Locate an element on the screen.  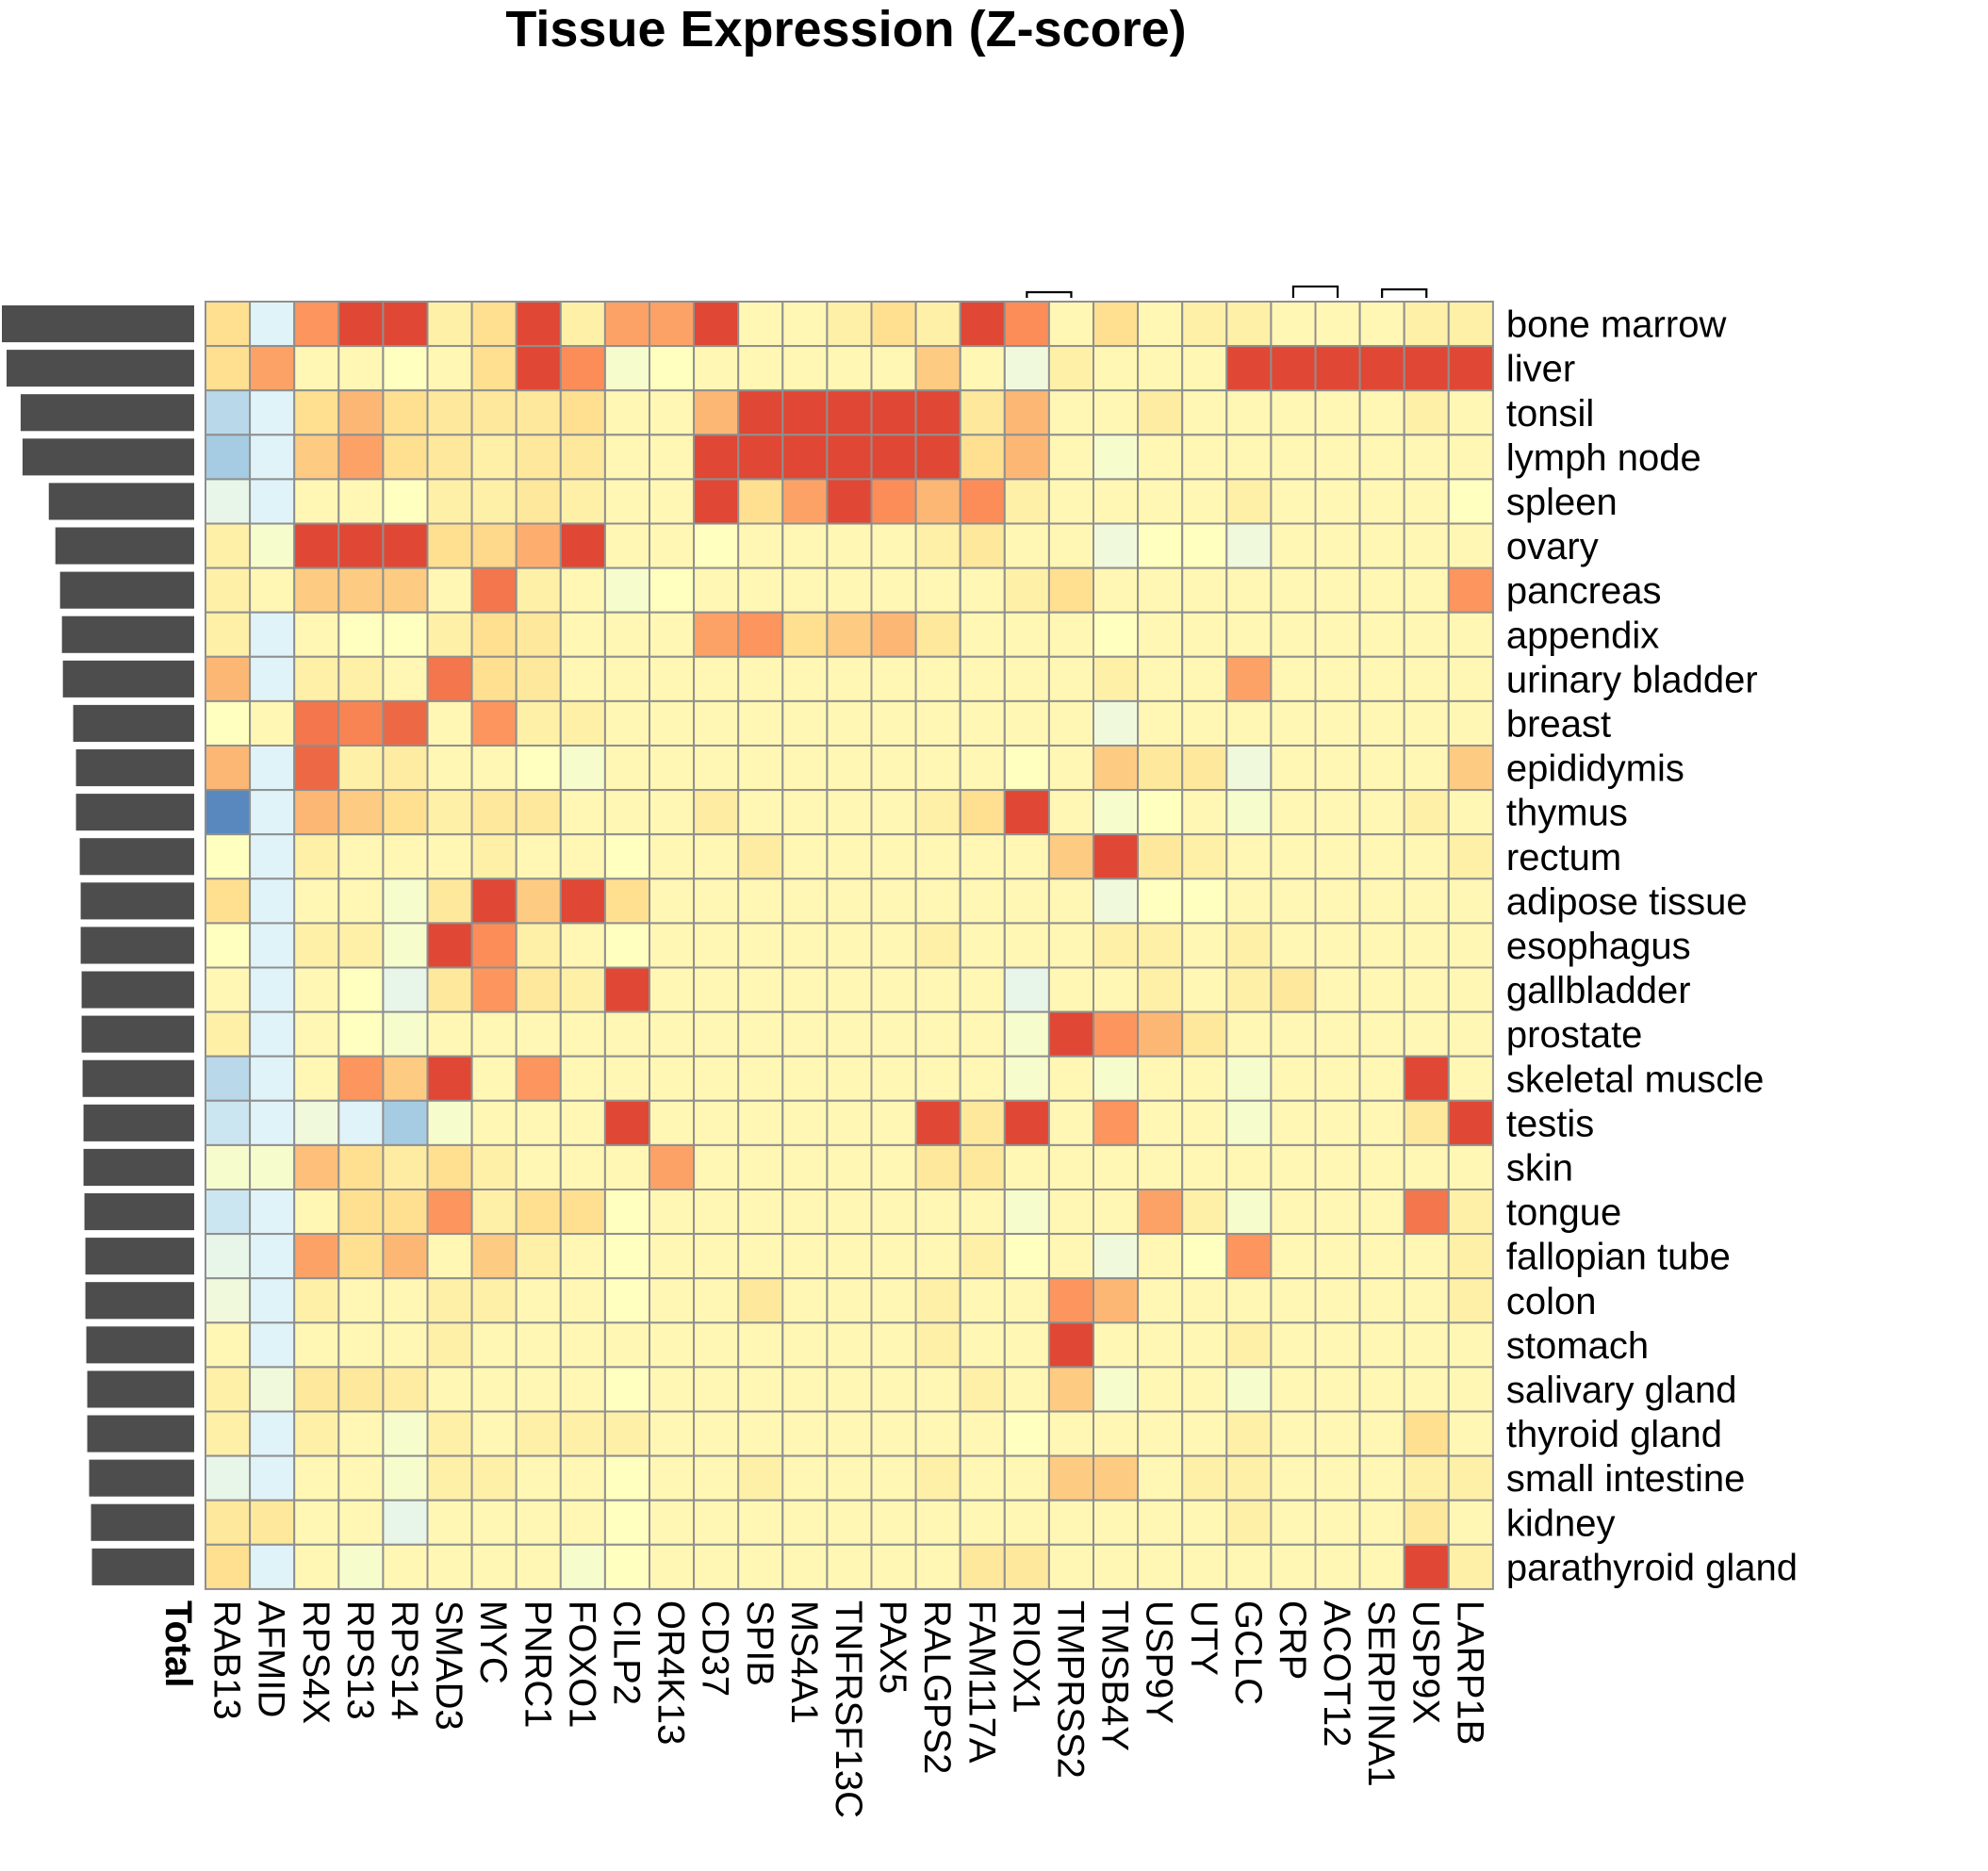
cell-kidney-tmsb4y is located at coordinates (1117, 1522).